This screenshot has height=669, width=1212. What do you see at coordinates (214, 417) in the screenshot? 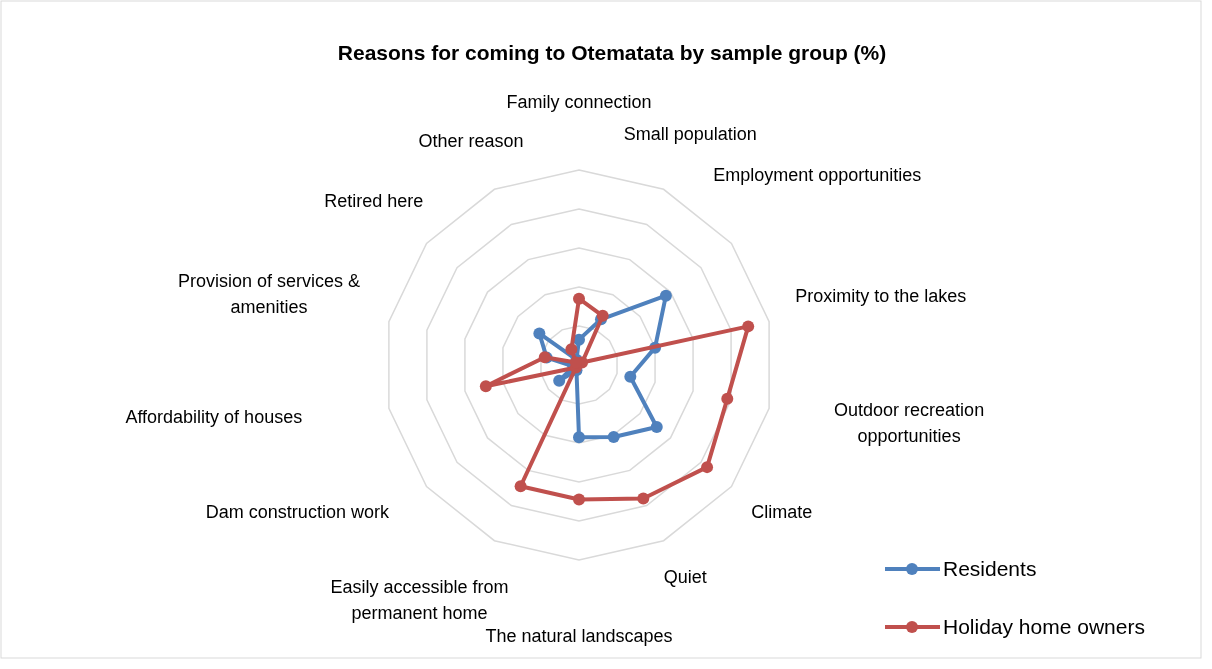
I see `spoke-label: Affordability of houses` at bounding box center [214, 417].